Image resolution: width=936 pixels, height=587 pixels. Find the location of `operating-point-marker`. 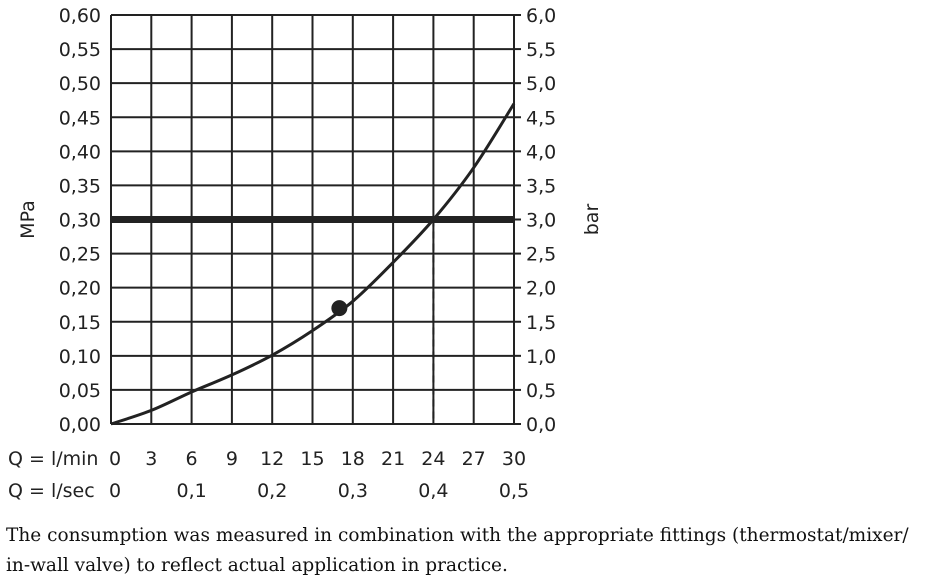

operating-point-marker is located at coordinates (339, 308).